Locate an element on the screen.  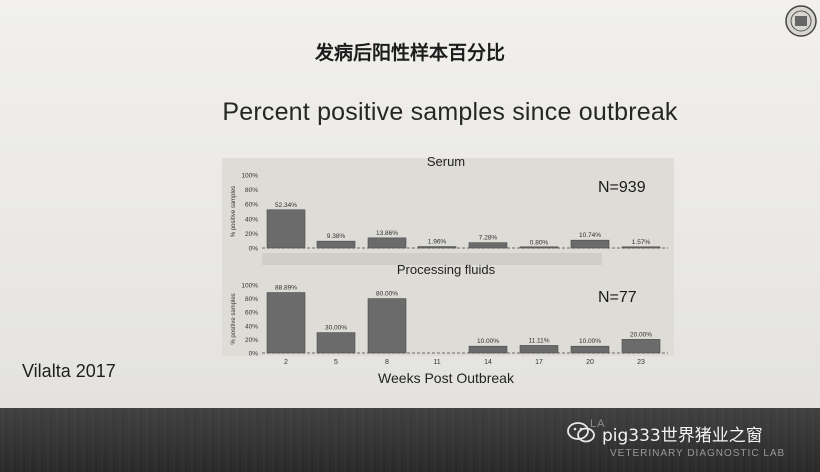
y-tick-label-0-5: 100% is located at coordinates (249, 176).